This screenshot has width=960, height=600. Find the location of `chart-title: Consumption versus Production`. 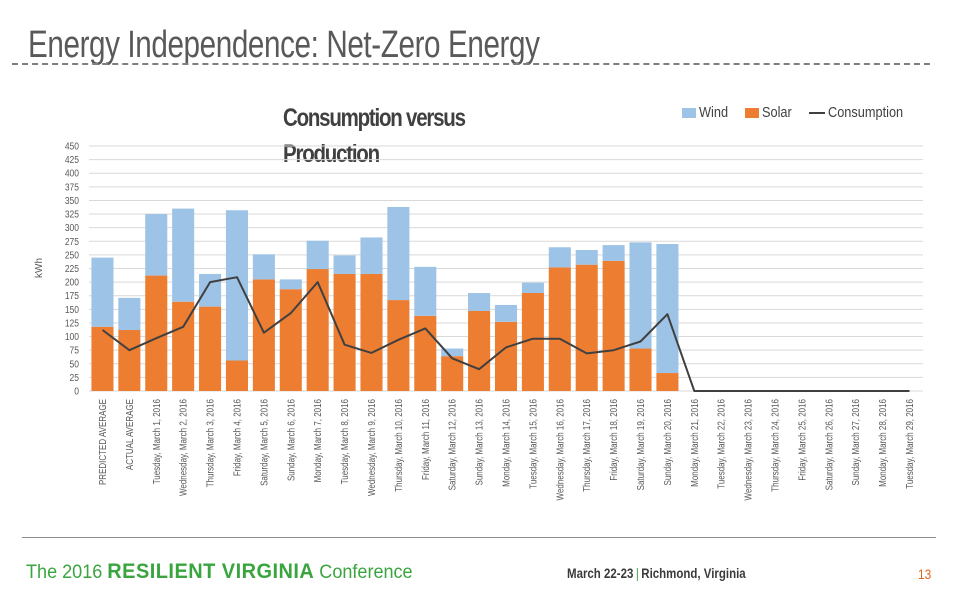

chart-title: Consumption versus Production is located at coordinates (374, 136).